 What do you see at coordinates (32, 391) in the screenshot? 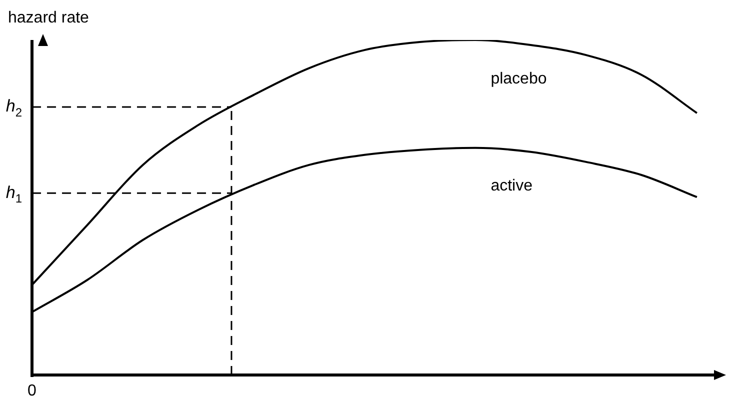
I see `text: 0` at bounding box center [32, 391].